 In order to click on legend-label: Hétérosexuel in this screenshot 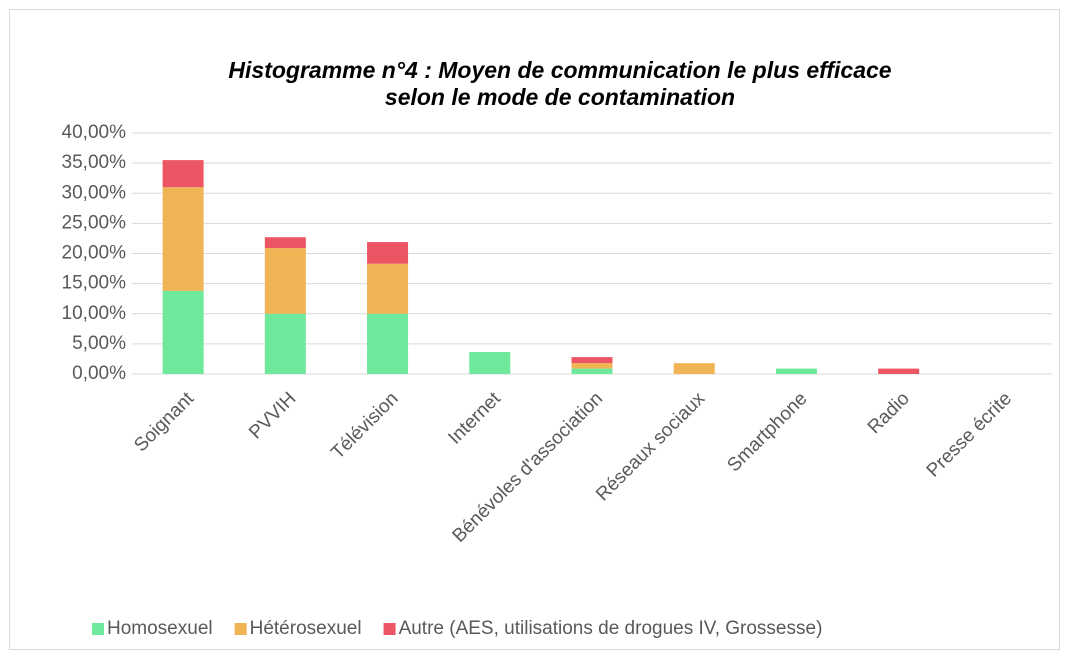, I will do `click(306, 628)`.